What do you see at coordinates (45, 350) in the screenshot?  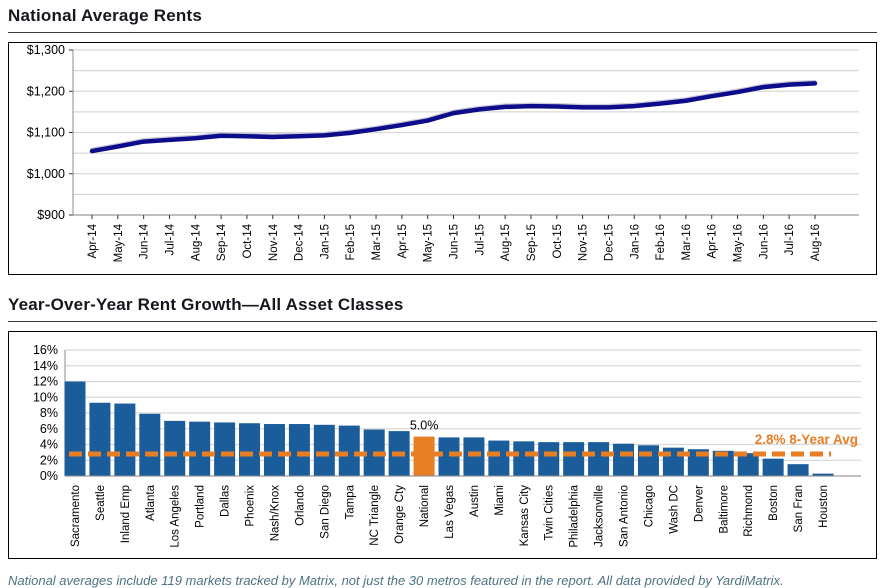 I see `y-axis-label: 16%` at bounding box center [45, 350].